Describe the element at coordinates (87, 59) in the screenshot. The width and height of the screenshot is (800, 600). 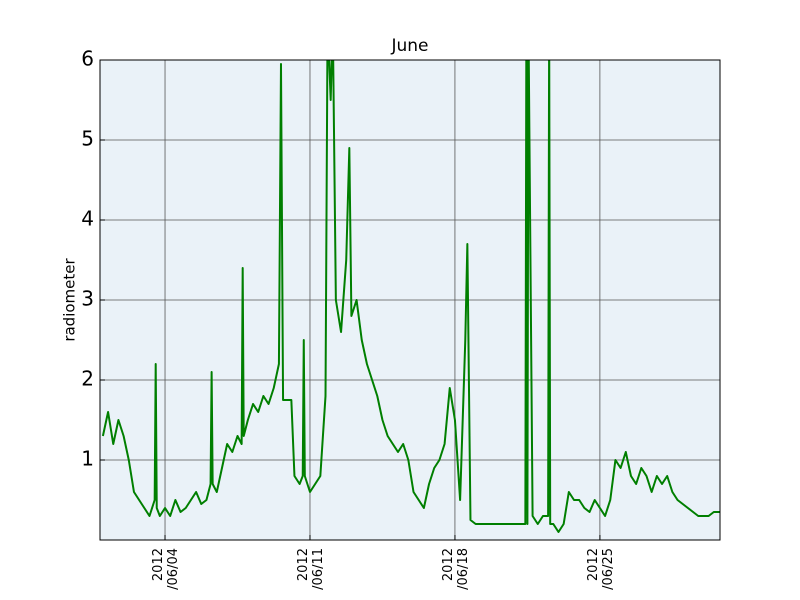
I see `y-tick-label: 6` at that location.